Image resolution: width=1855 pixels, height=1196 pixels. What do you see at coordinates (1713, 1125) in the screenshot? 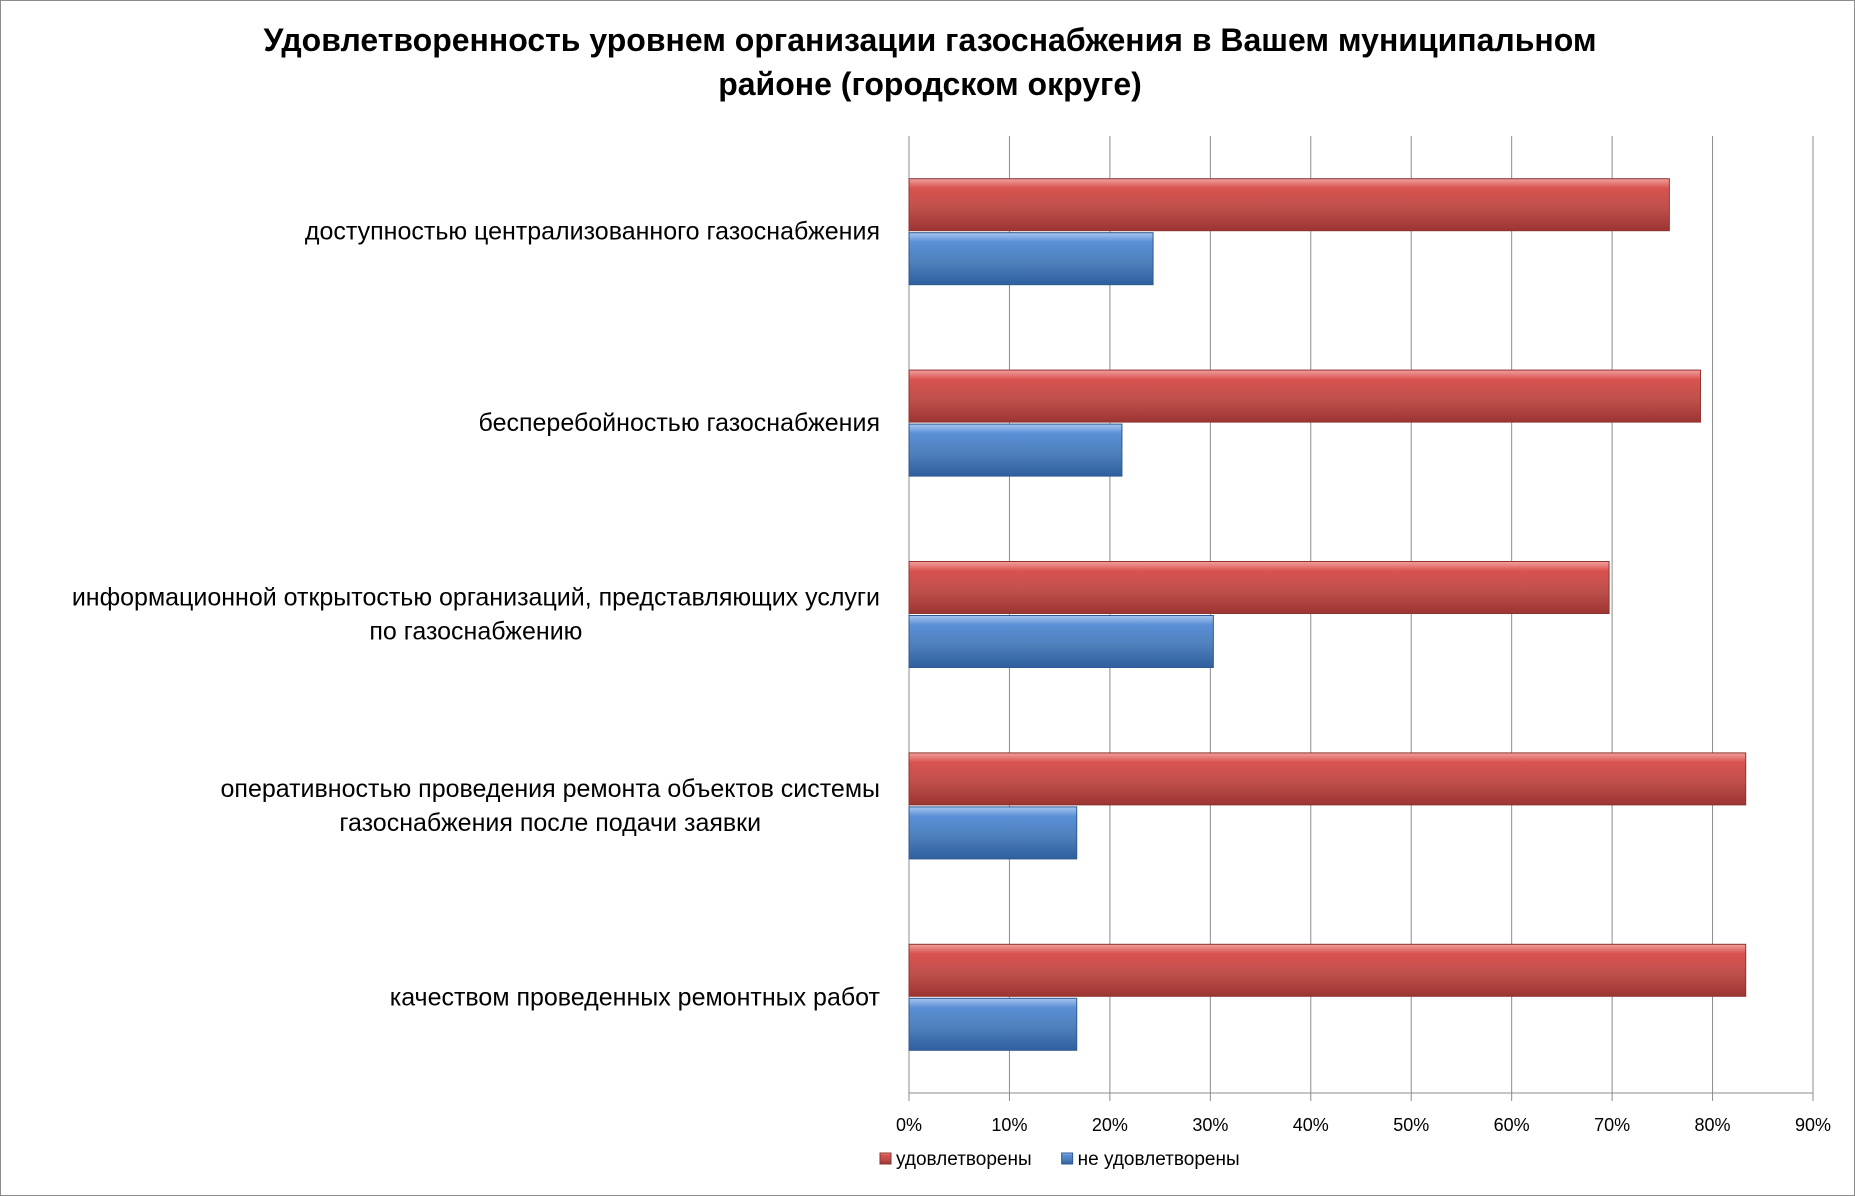
I see `x-tick-label: 80%` at bounding box center [1713, 1125].